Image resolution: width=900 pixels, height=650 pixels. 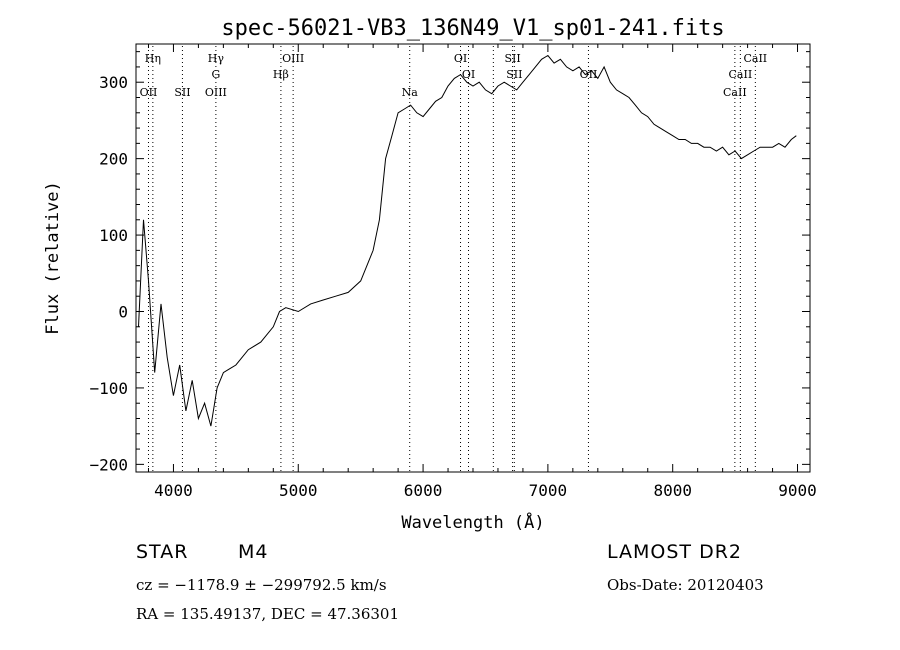 I want to click on obs-date: Obs-Date: 20120403, so click(x=685, y=585).